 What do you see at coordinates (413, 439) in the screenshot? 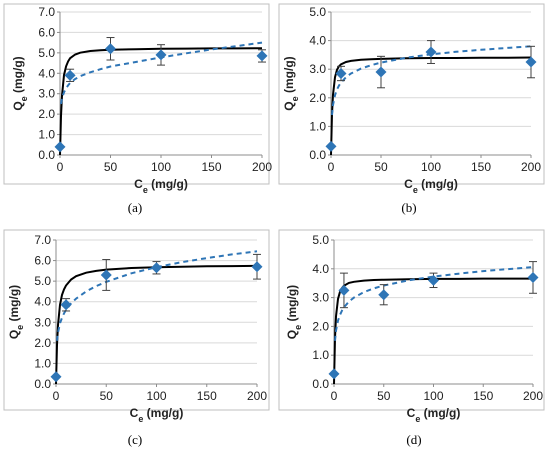
I see `panel-caption: (d)` at bounding box center [413, 439].